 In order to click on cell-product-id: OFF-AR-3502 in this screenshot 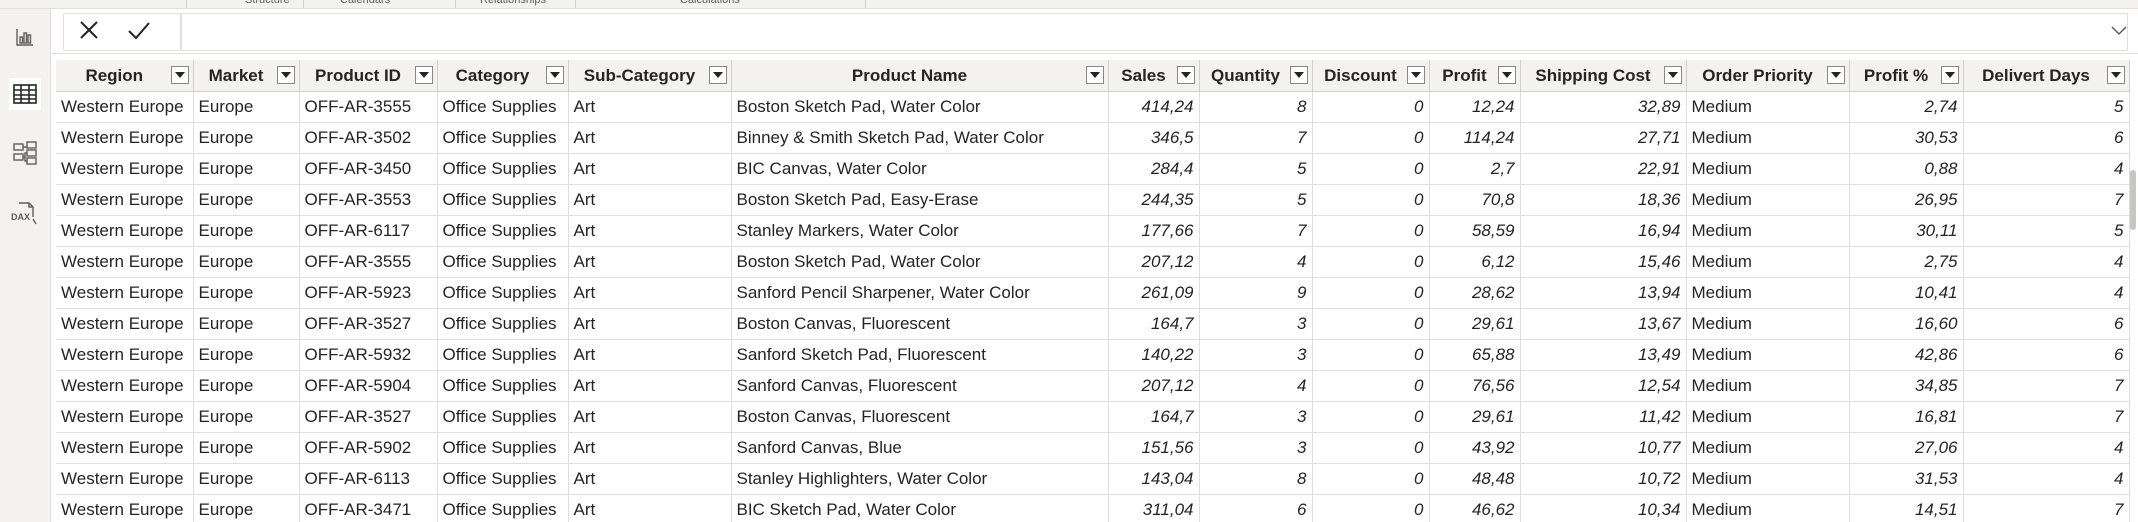, I will do `click(368, 138)`.